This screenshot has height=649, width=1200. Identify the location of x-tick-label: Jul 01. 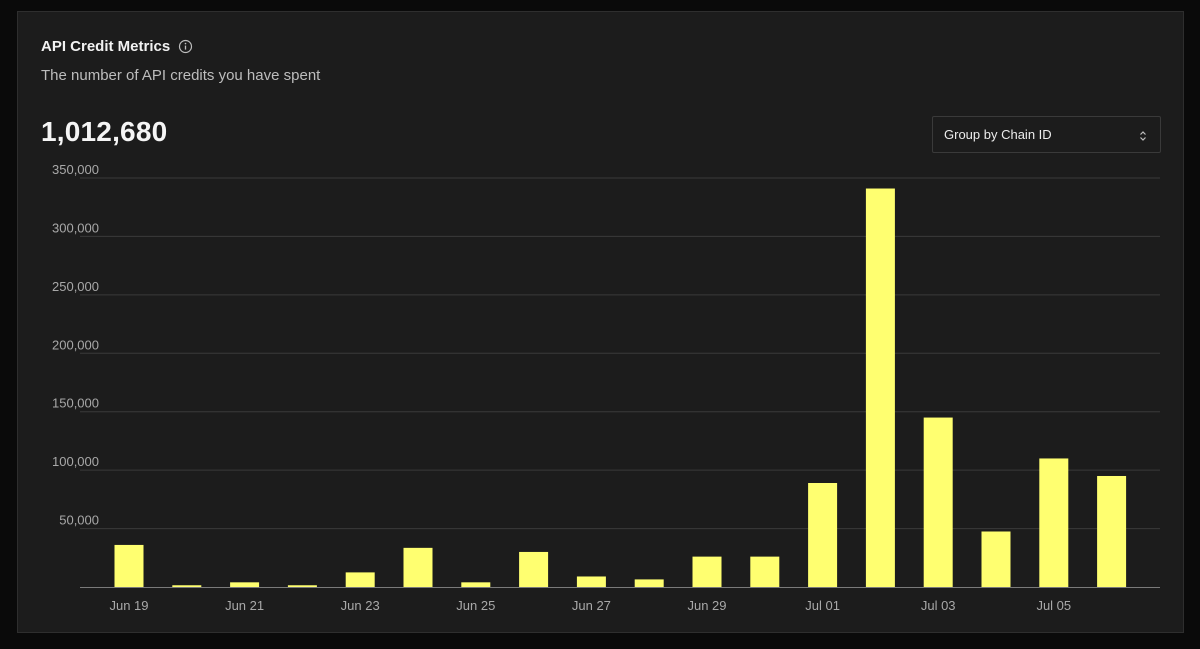
(822, 605).